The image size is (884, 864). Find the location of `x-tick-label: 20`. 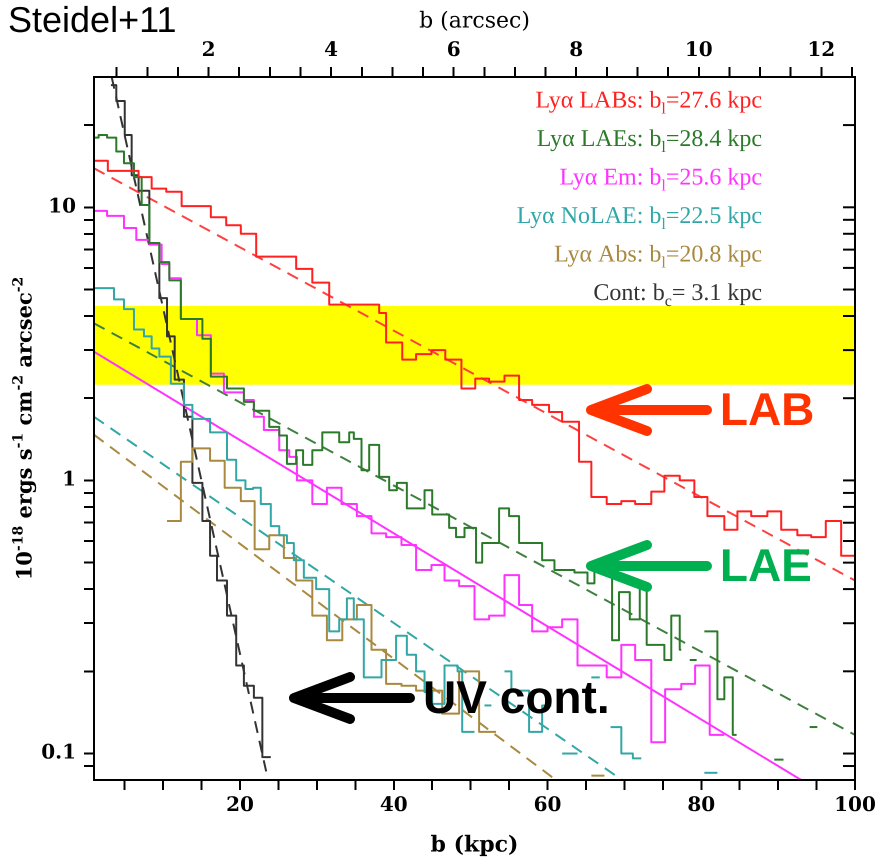

x-tick-label: 20 is located at coordinates (240, 804).